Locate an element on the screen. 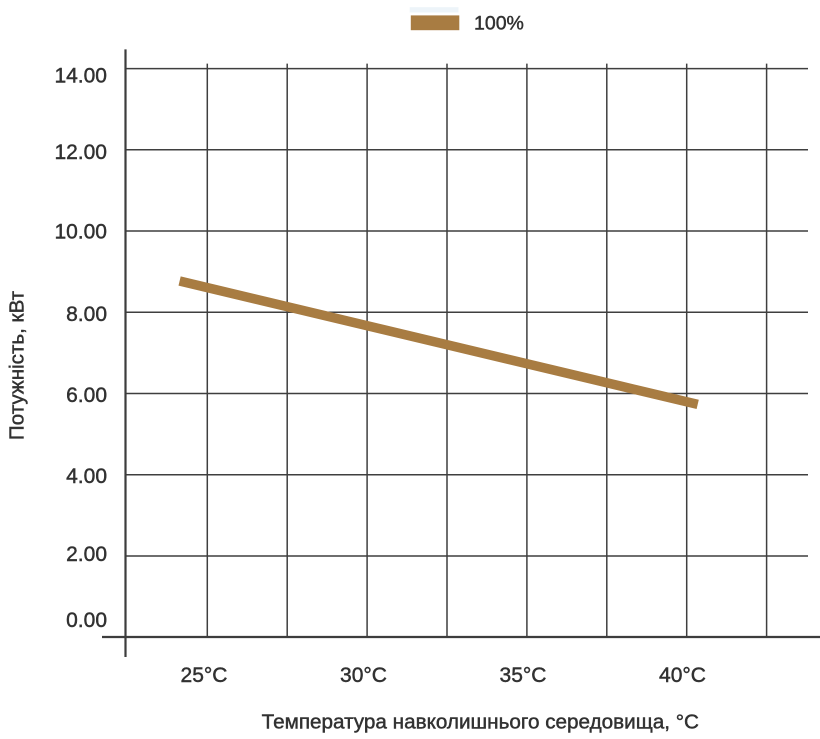 The image size is (820, 739). svg-text: 14.00 is located at coordinates (80, 76).